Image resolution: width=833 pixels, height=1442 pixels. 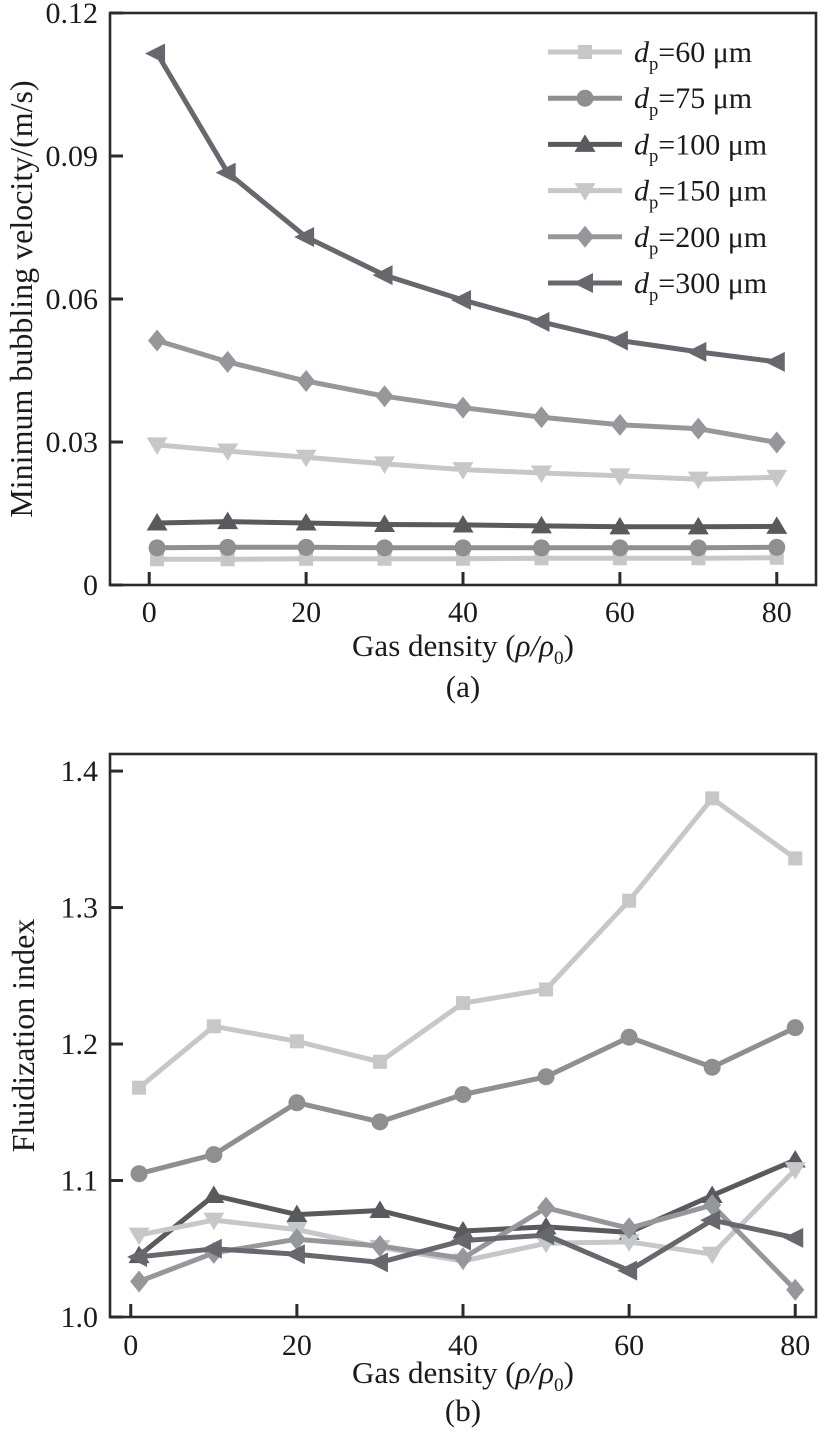 What do you see at coordinates (629, 1345) in the screenshot?
I see `x-tick-label: 60` at bounding box center [629, 1345].